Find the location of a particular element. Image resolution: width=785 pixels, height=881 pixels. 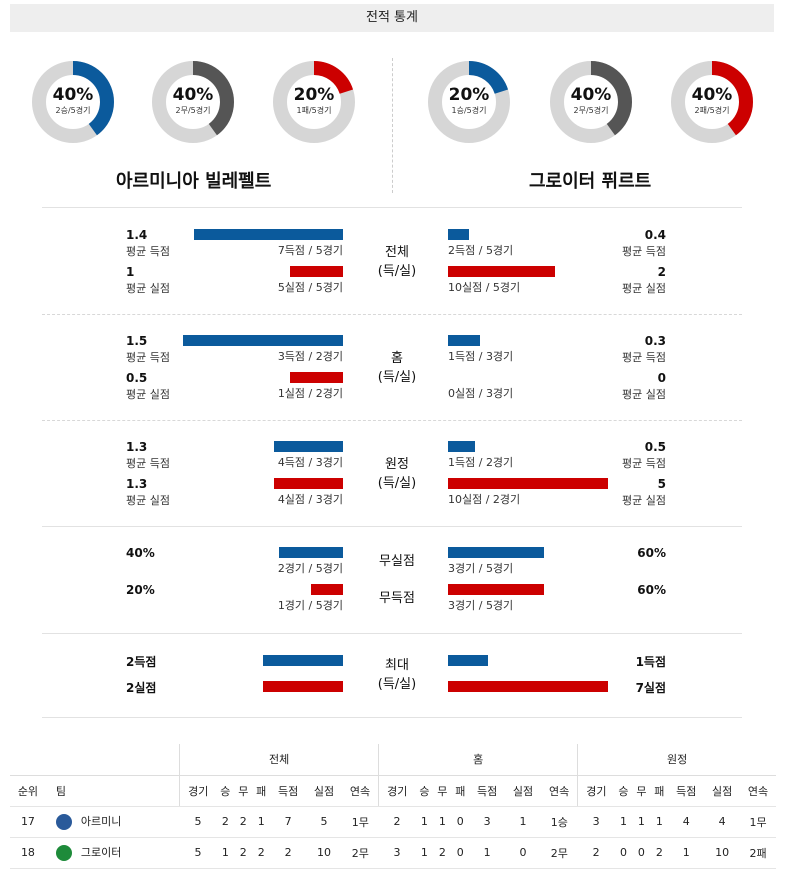

team-cell: 아르미니 is located at coordinates (112, 822).